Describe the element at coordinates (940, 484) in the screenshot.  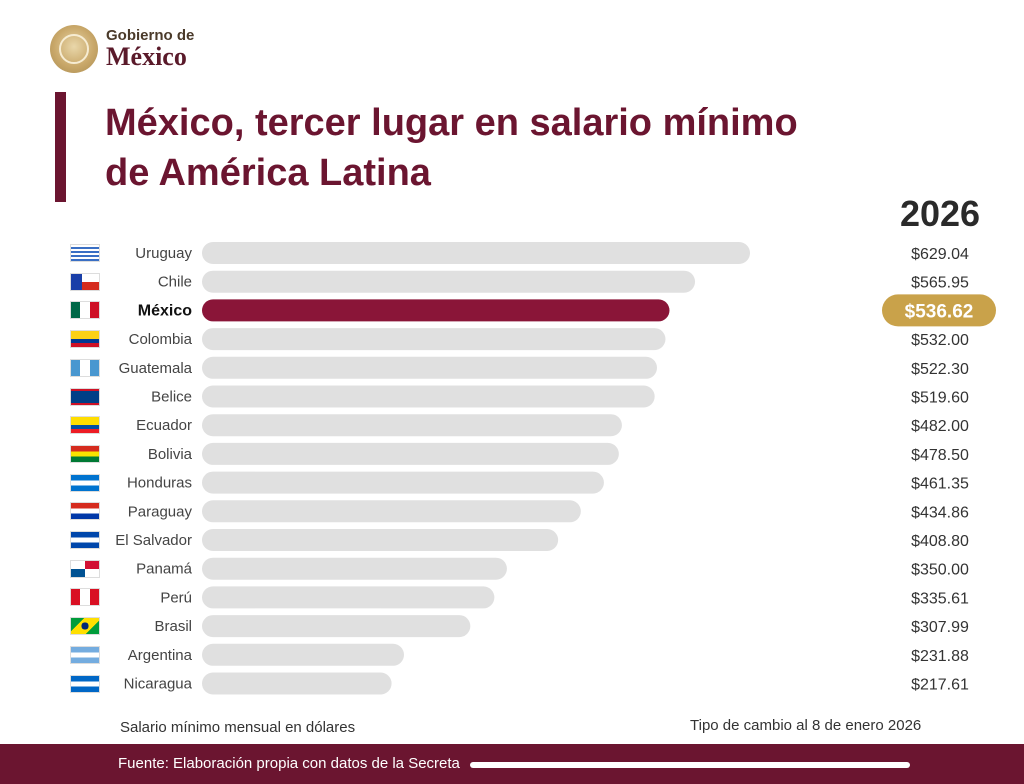
I see `value-label: $461.35` at that location.